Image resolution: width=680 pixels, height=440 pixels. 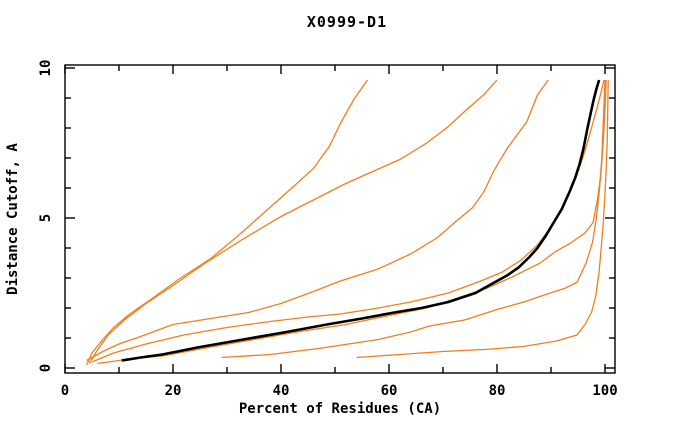 I want to click on x-tick-label: 20, so click(x=173, y=391).